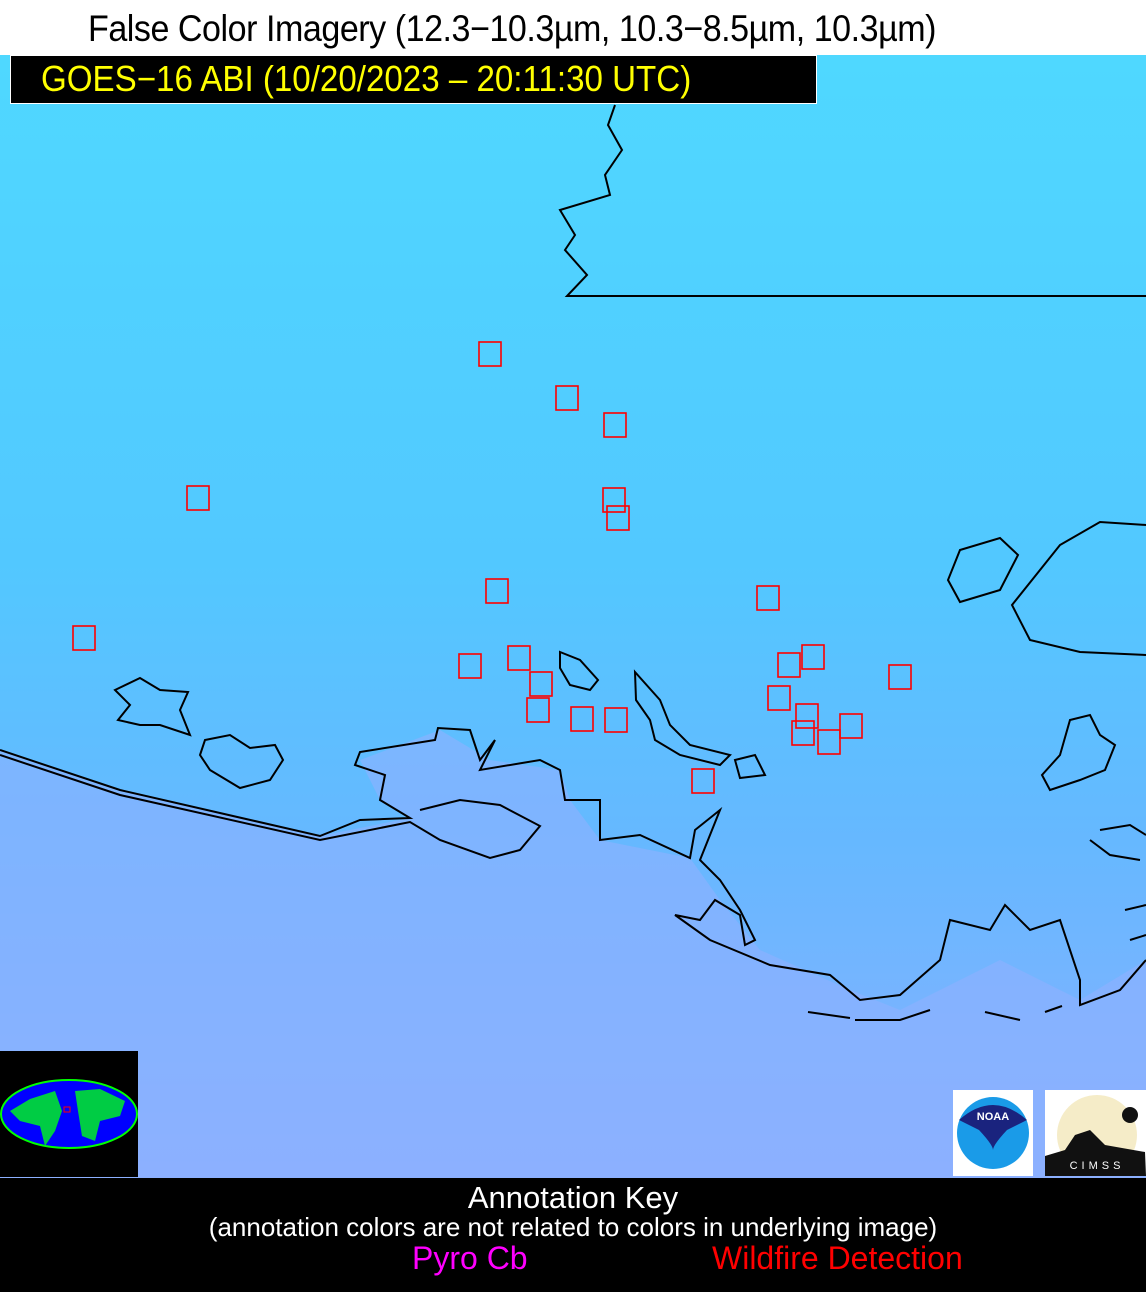 The height and width of the screenshot is (1292, 1146). Describe the element at coordinates (470, 1258) in the screenshot. I see `legend-pyro-cb: Pyro Cb` at that location.